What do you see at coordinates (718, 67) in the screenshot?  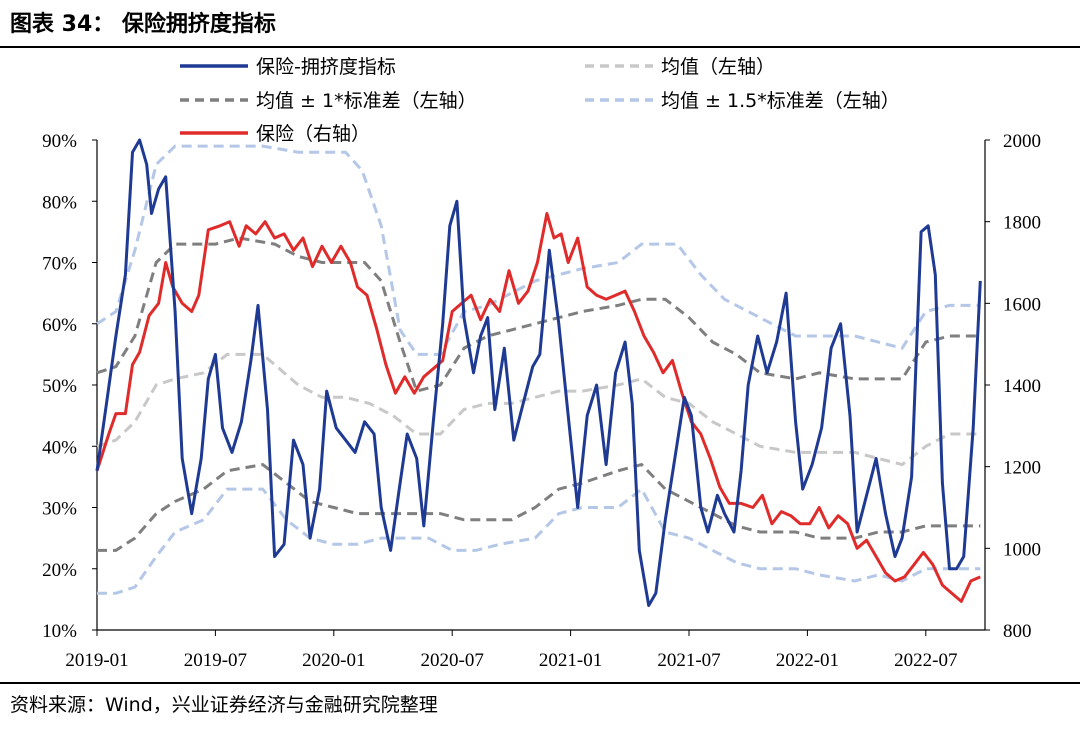 I see `legend-mean-label: 均值（左轴）` at bounding box center [718, 67].